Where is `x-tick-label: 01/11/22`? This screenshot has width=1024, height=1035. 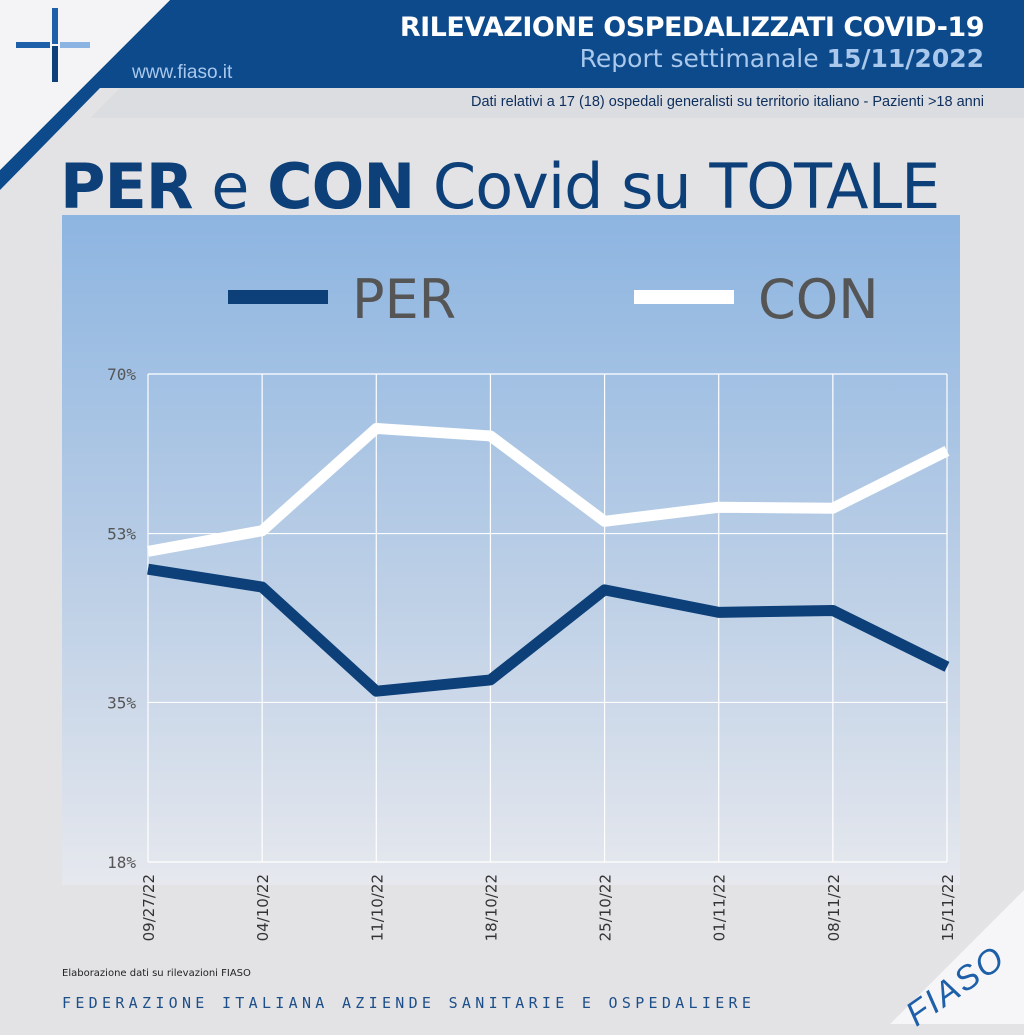 x-tick-label: 01/11/22 is located at coordinates (720, 907).